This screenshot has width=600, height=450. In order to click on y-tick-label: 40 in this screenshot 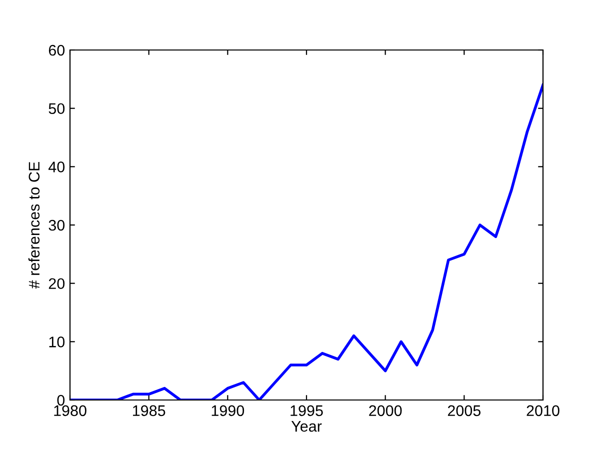, I will do `click(56, 167)`.